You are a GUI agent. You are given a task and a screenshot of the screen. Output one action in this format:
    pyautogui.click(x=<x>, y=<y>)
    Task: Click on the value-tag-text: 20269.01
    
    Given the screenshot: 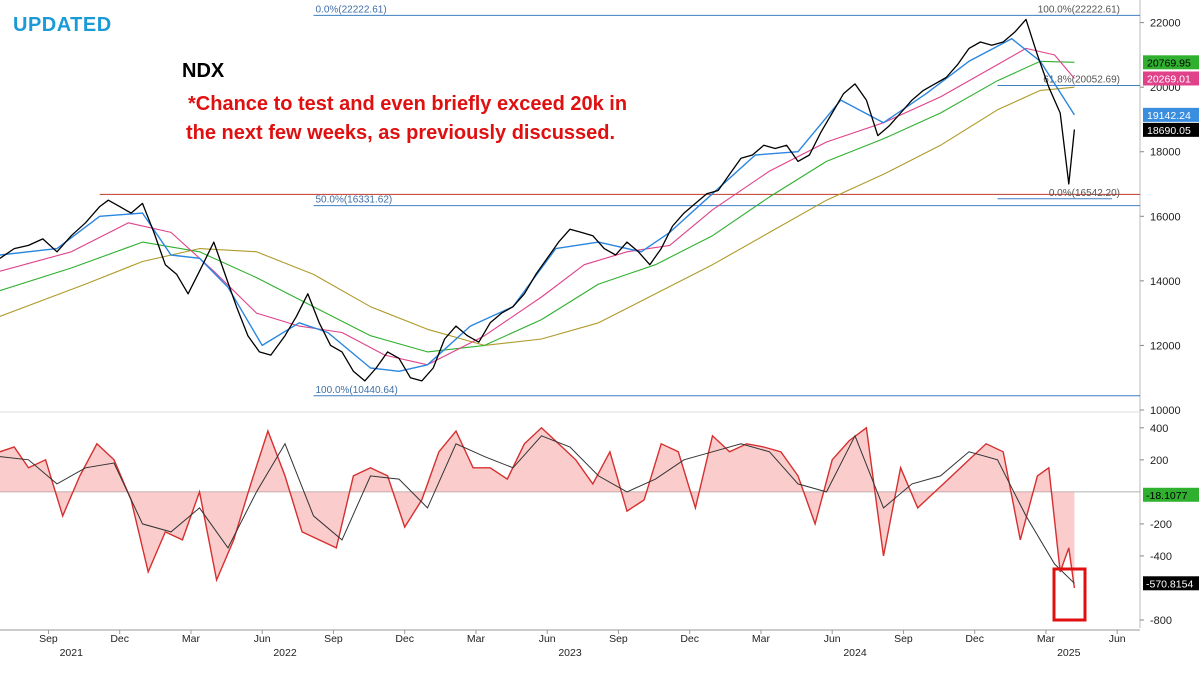 What is the action you would take?
    pyautogui.click(x=1169, y=79)
    